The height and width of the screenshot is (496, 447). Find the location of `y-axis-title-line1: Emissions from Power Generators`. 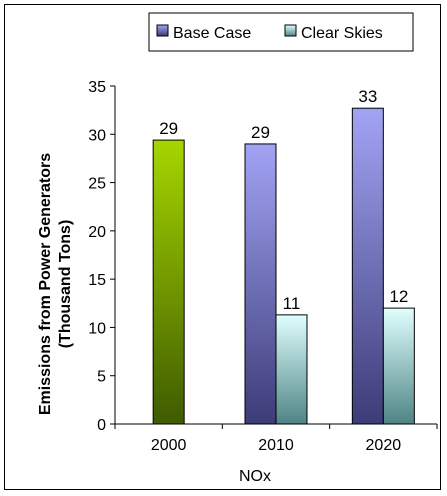

y-axis-title-line1: Emissions from Power Generators is located at coordinates (45, 284).